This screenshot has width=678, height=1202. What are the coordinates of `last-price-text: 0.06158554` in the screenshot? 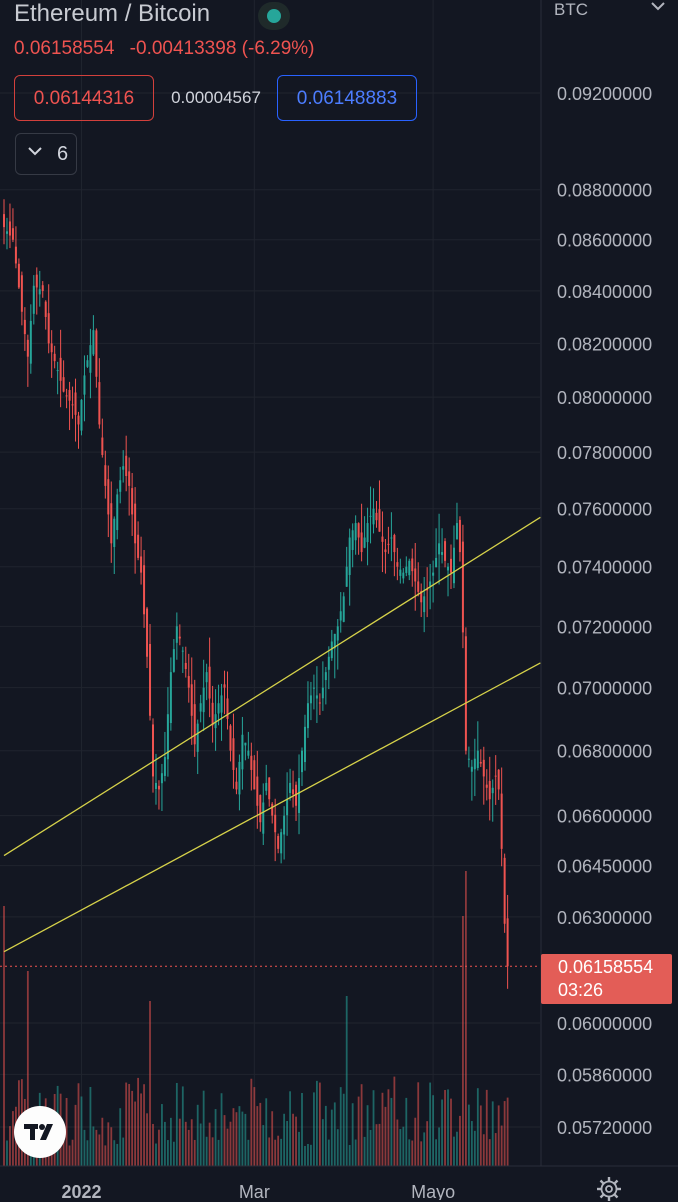 It's located at (64, 48).